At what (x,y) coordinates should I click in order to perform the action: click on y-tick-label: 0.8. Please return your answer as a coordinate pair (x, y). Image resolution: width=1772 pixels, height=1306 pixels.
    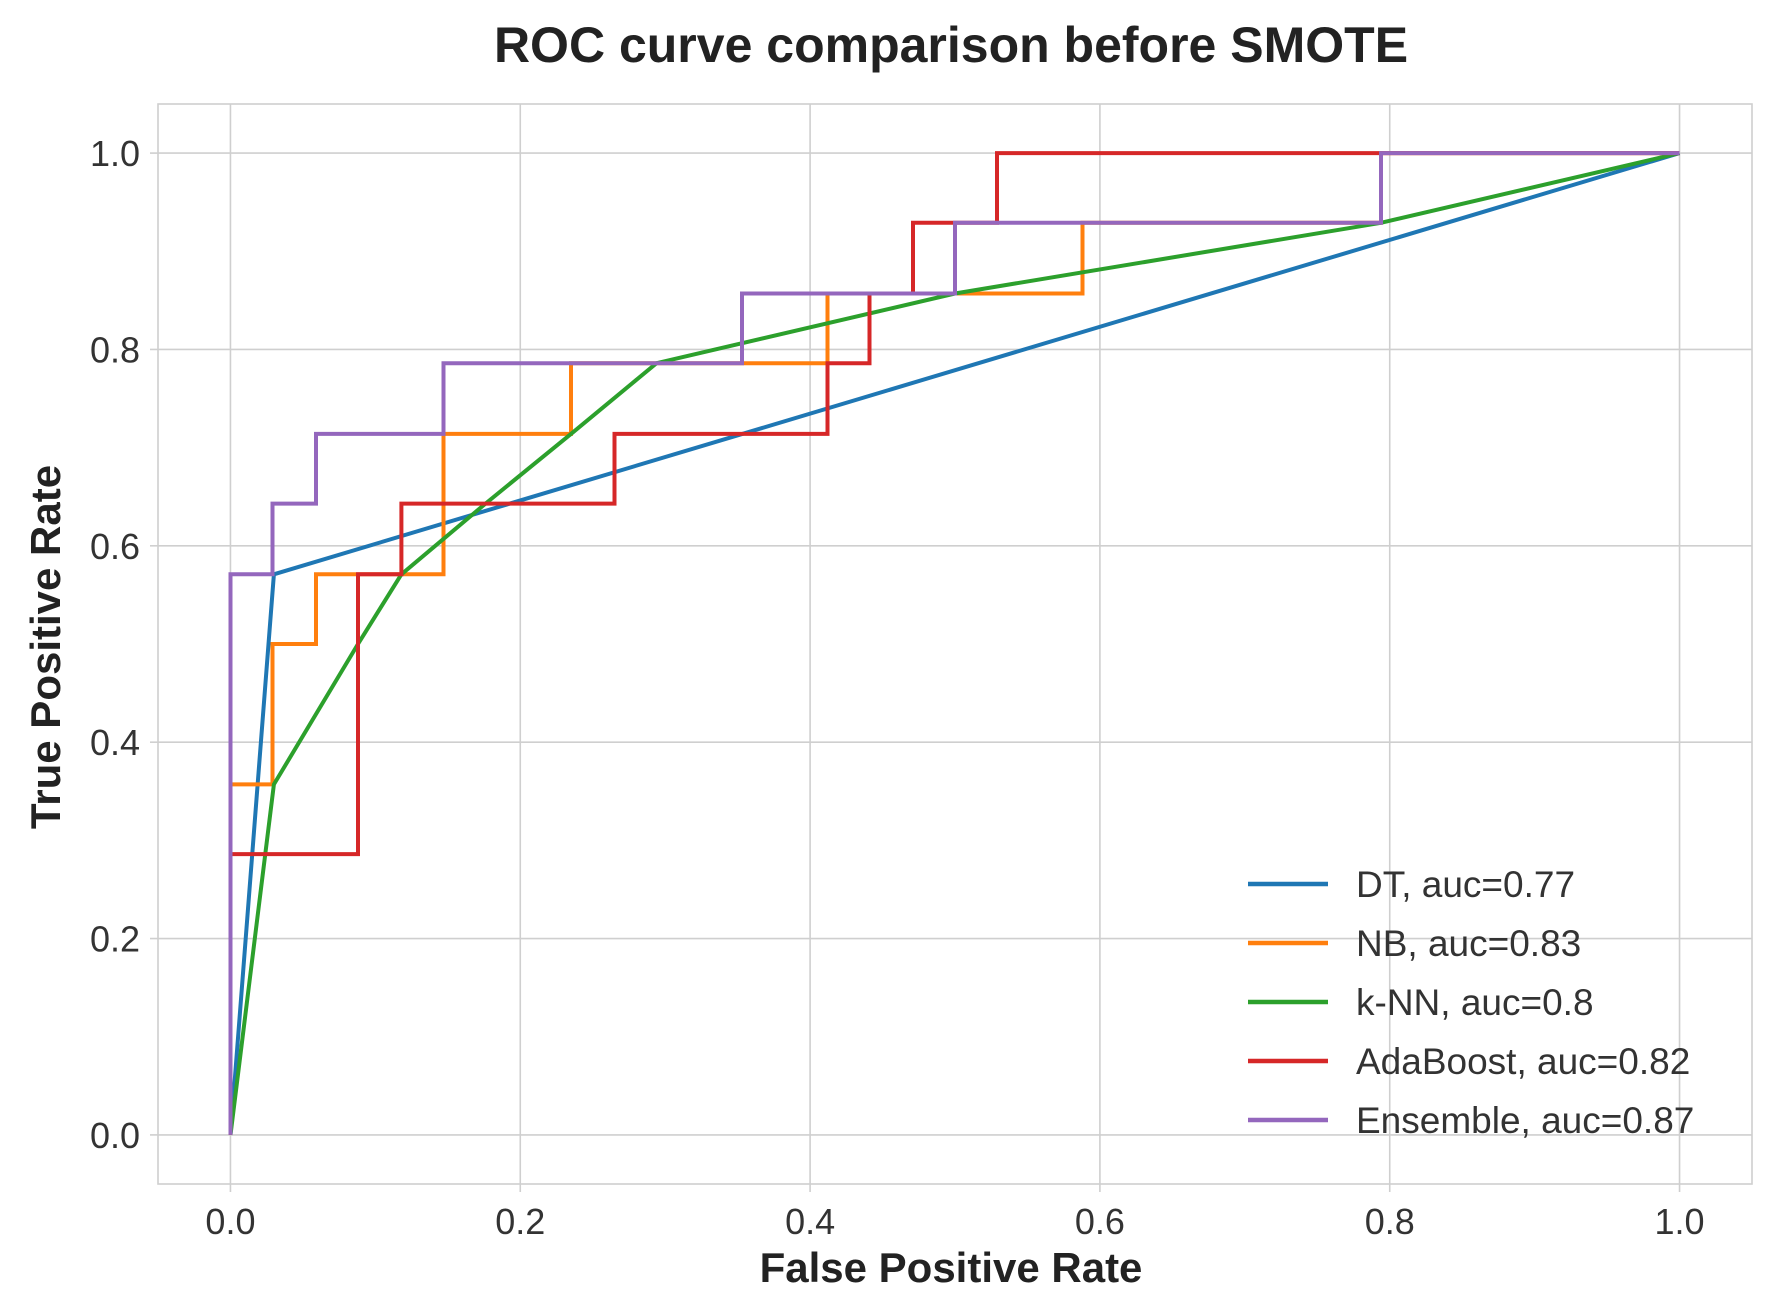
    Looking at the image, I should click on (115, 349).